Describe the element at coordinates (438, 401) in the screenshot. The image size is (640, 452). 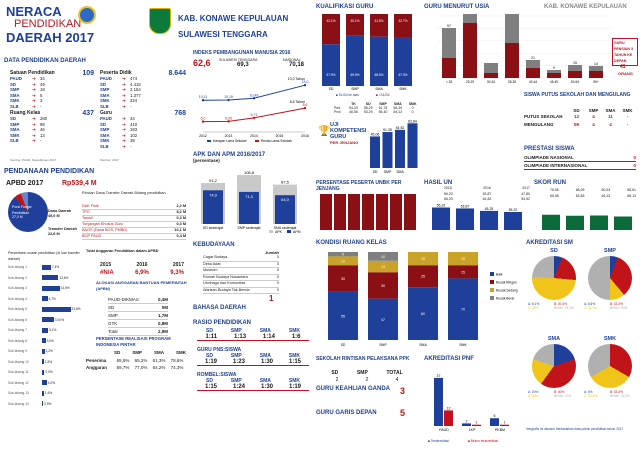
I see `pnf-bar-terakreditasi` at that location.